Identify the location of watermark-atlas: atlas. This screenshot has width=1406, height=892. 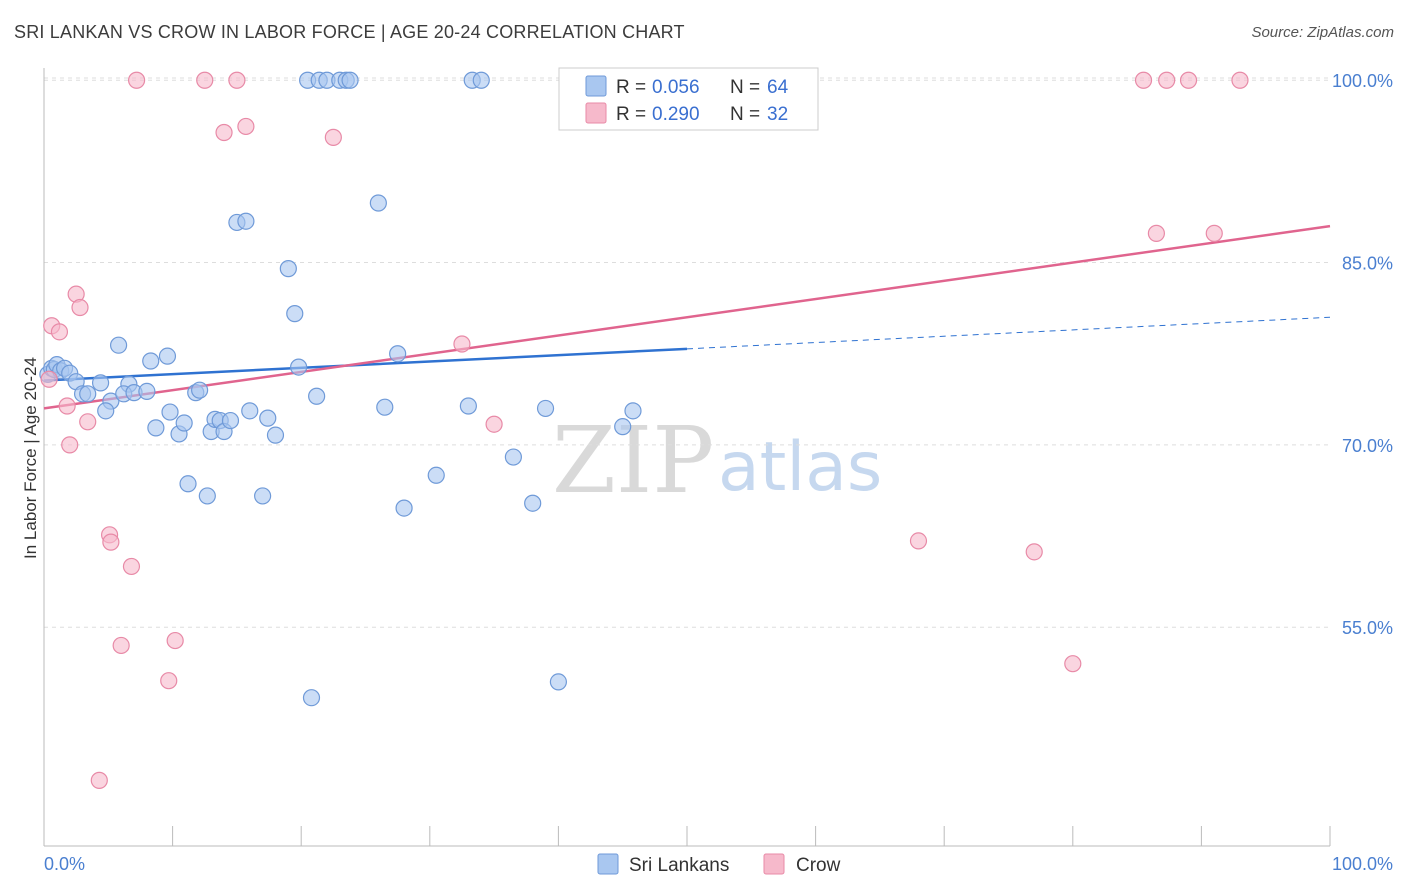
(800, 467).